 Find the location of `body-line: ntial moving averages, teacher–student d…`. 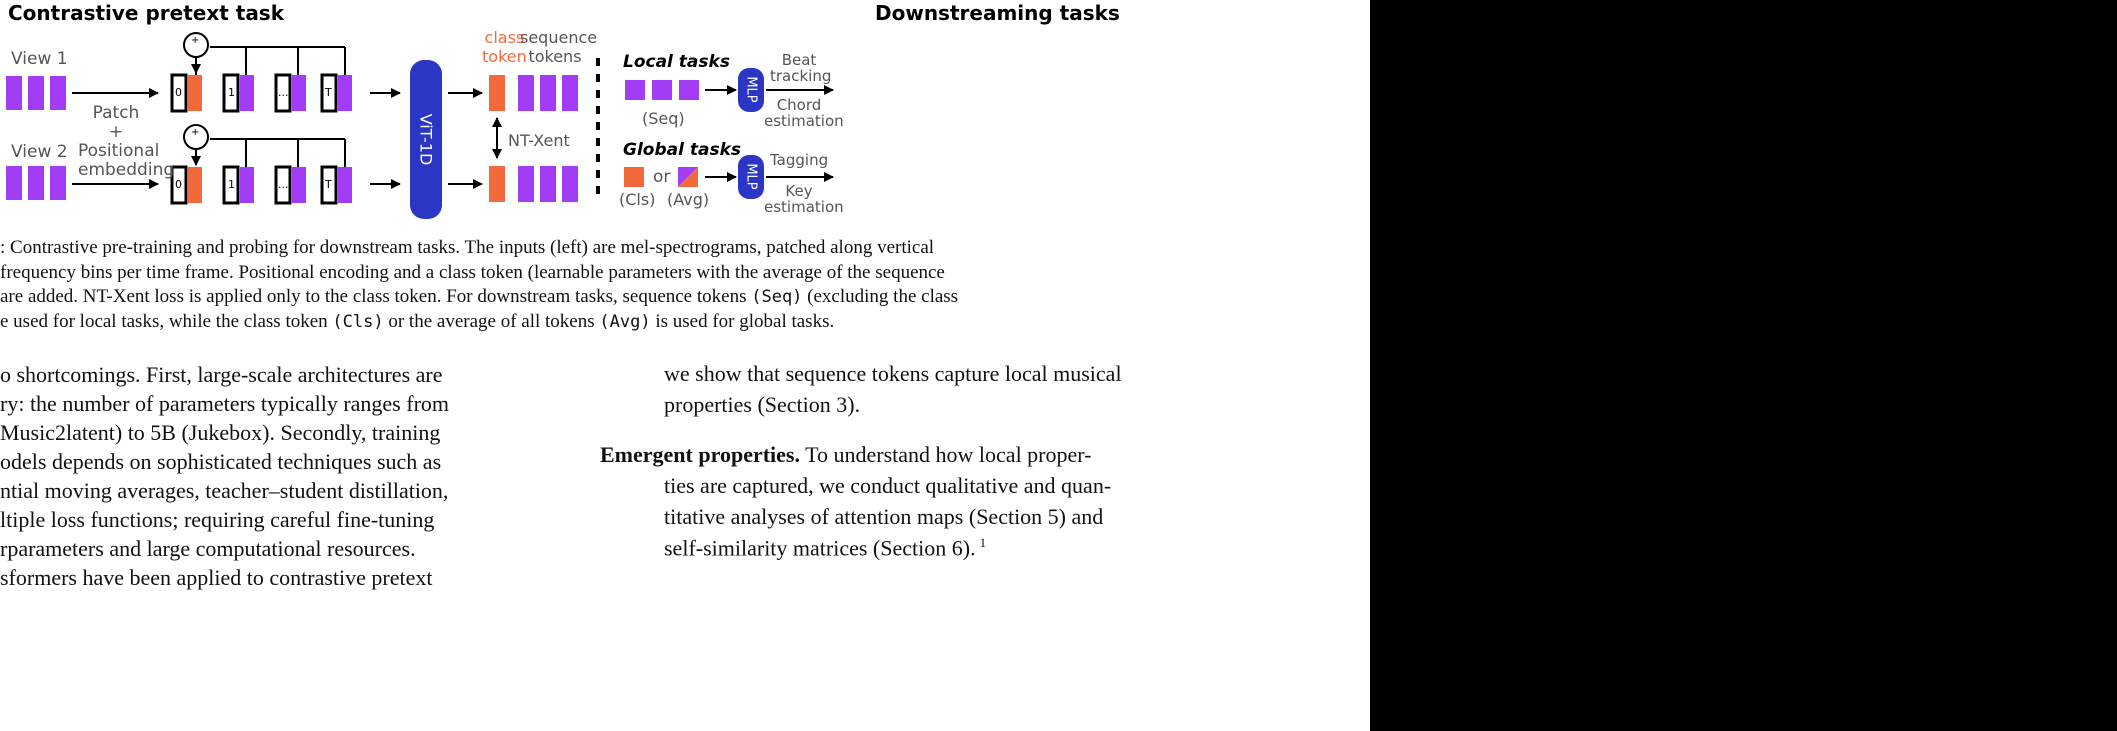

body-line: ntial moving averages, teacher–student d… is located at coordinates (224, 490).